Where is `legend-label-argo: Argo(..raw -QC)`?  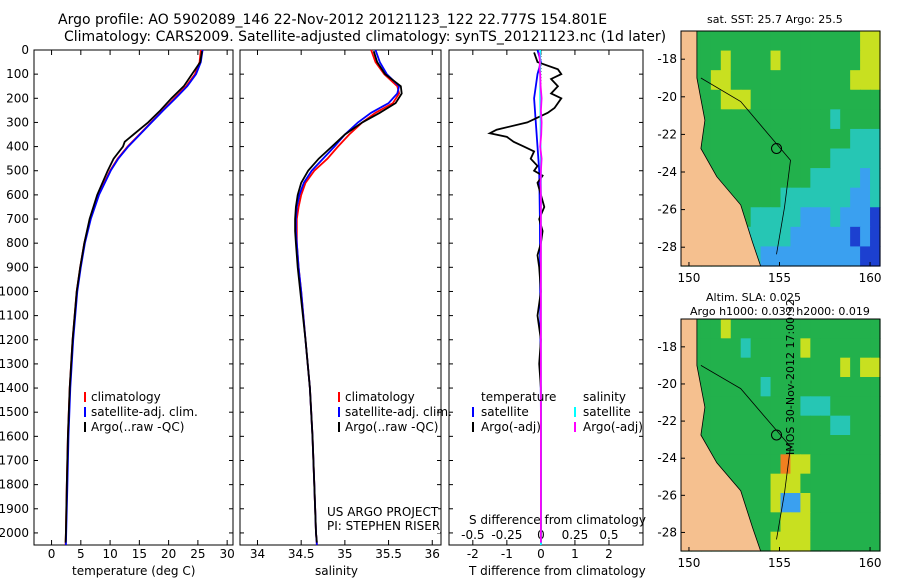 legend-label-argo: Argo(..raw -QC) is located at coordinates (392, 427).